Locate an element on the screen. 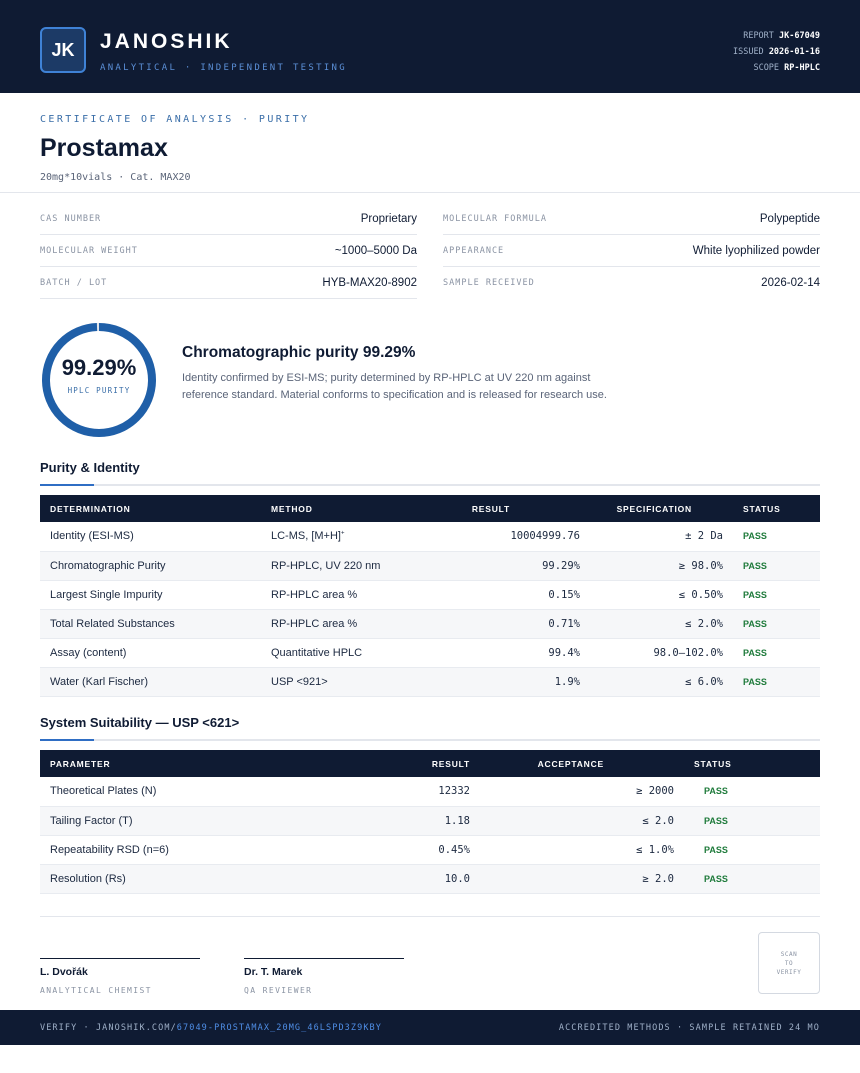 This screenshot has width=860, height=1073. method-cell: Quantitative HPLC is located at coordinates (351, 653).